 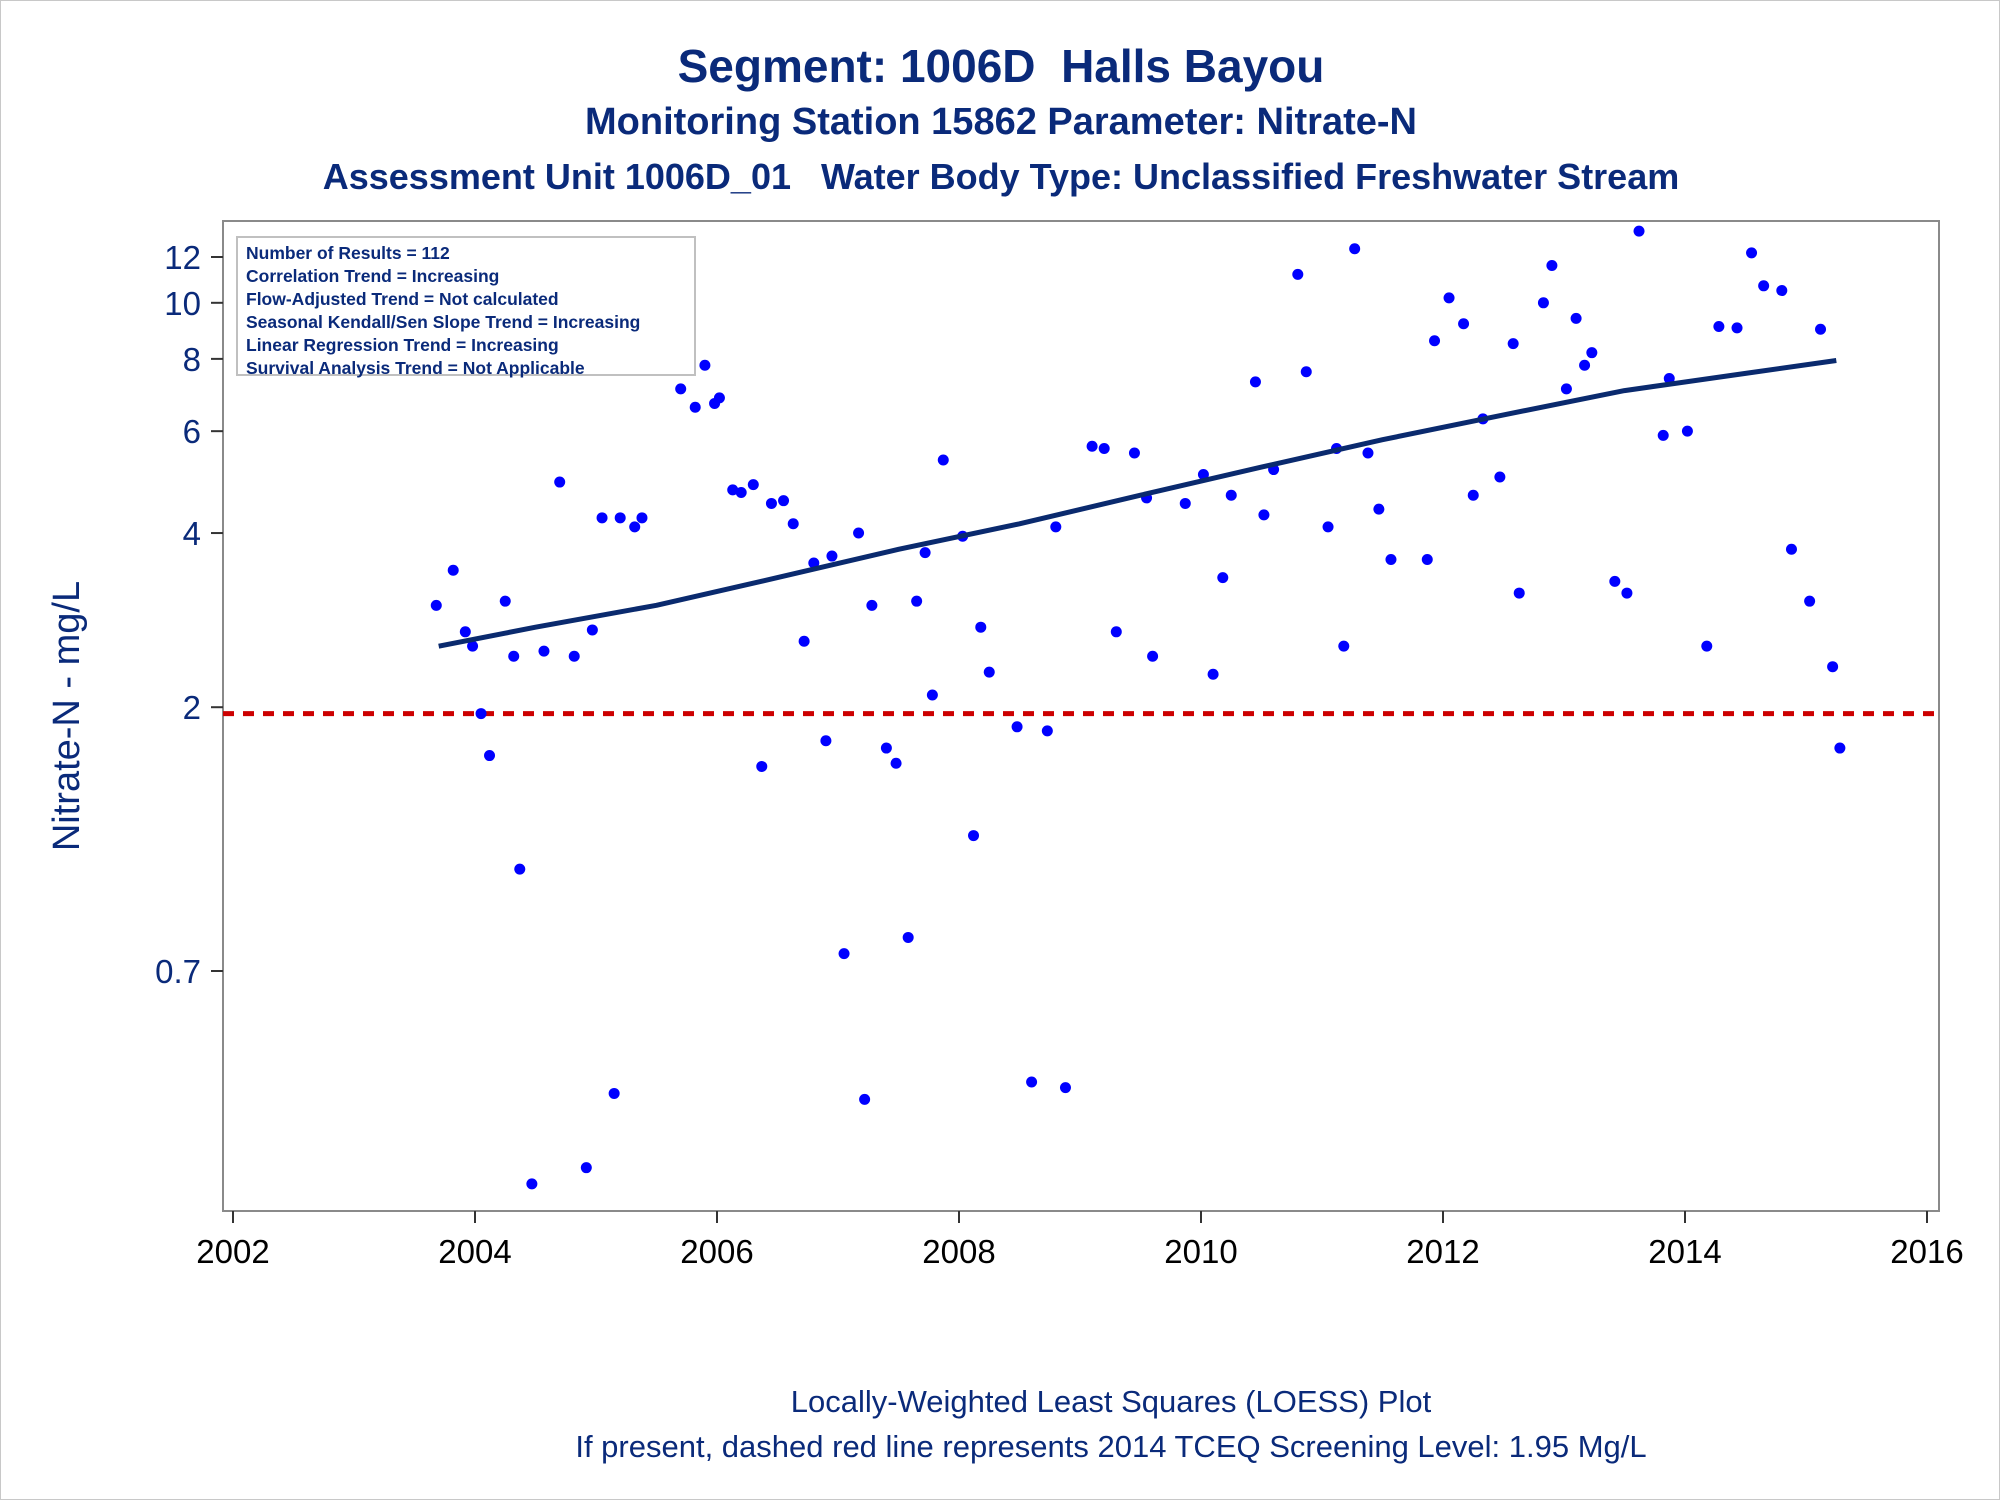 What do you see at coordinates (232, 1251) in the screenshot?
I see `x-tick-label: 2002` at bounding box center [232, 1251].